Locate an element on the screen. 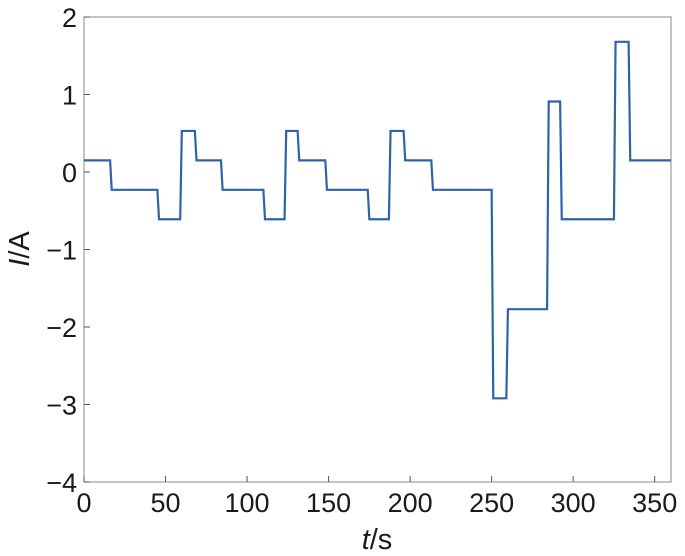 This screenshot has width=685, height=556. x-tick-label: 200 is located at coordinates (410, 503).